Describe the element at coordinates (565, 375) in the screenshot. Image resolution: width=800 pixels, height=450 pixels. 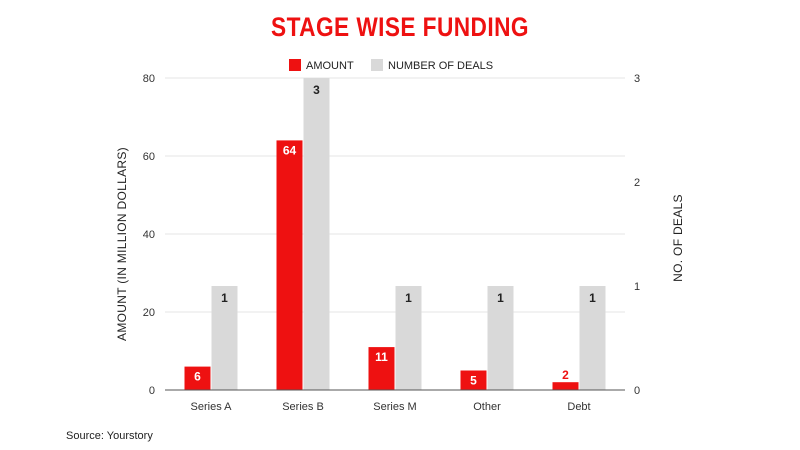
I see `data-label-amount: 2` at that location.